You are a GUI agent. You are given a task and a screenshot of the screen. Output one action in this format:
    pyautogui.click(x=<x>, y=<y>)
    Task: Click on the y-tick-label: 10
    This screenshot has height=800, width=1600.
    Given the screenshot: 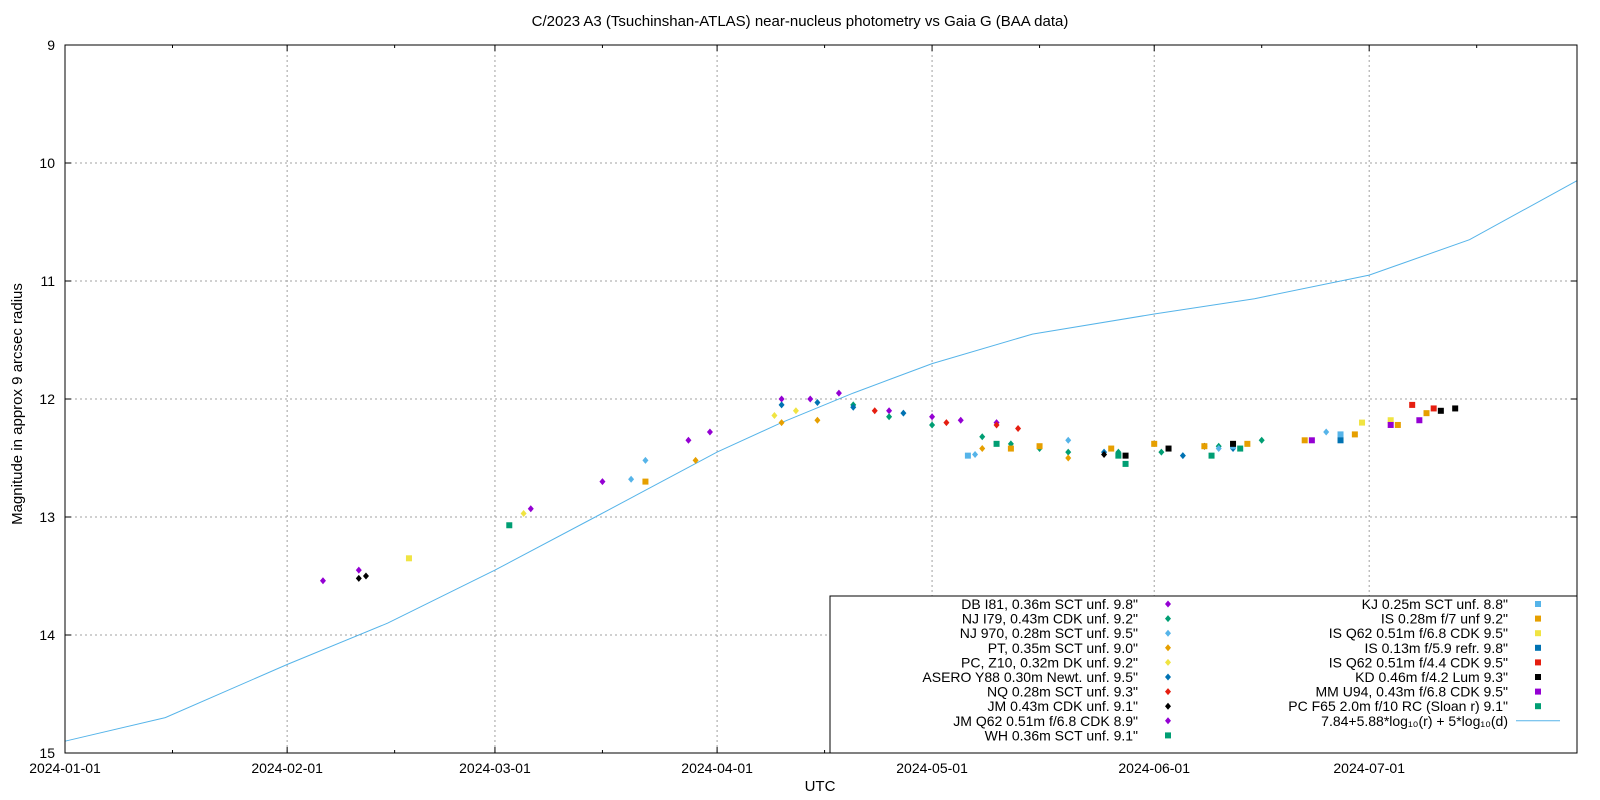 What is the action you would take?
    pyautogui.click(x=47, y=163)
    